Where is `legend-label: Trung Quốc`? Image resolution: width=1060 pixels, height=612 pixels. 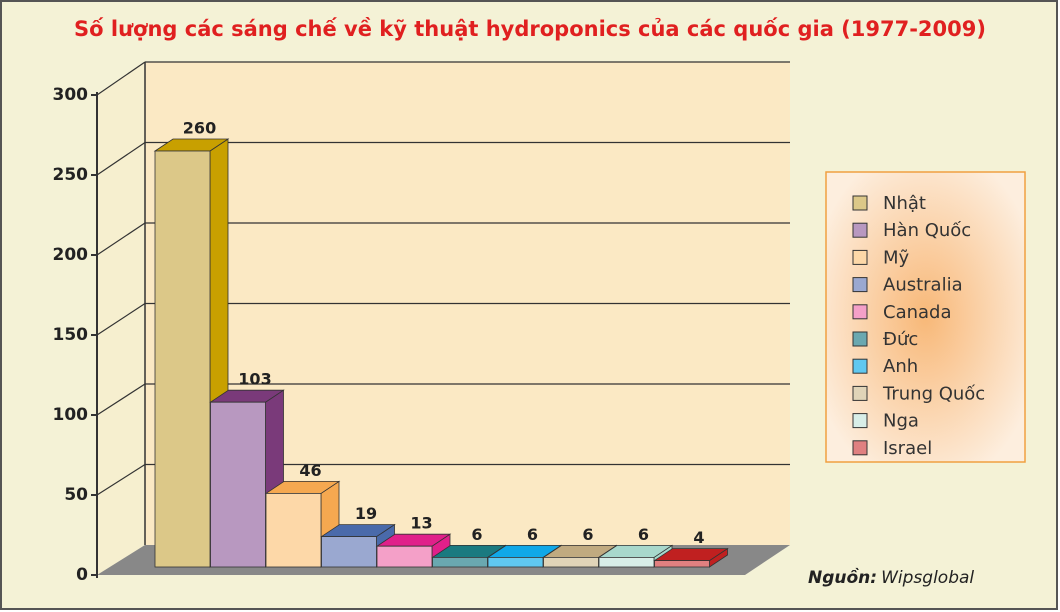
legend-label: Trung Quốc is located at coordinates (933, 393).